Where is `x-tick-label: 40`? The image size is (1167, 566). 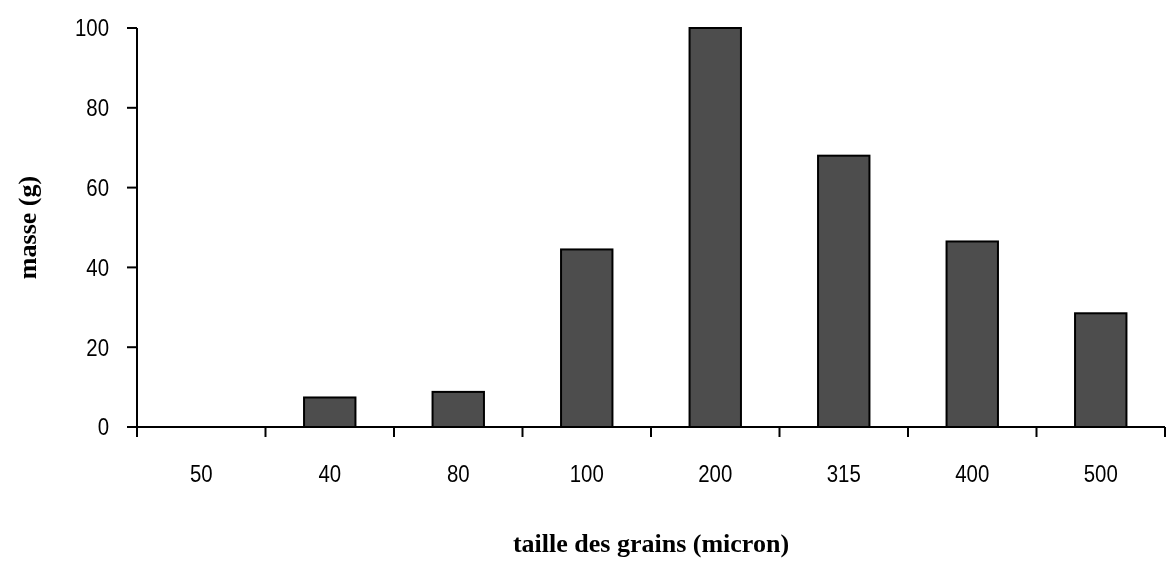 x-tick-label: 40 is located at coordinates (330, 474).